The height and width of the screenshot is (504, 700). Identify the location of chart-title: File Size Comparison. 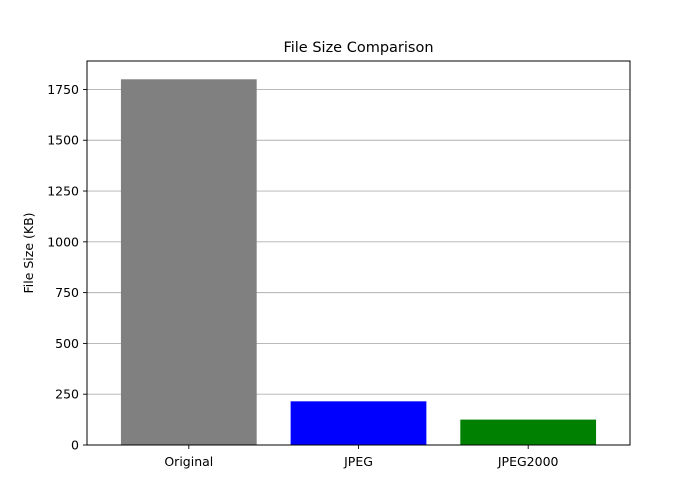
(358, 48).